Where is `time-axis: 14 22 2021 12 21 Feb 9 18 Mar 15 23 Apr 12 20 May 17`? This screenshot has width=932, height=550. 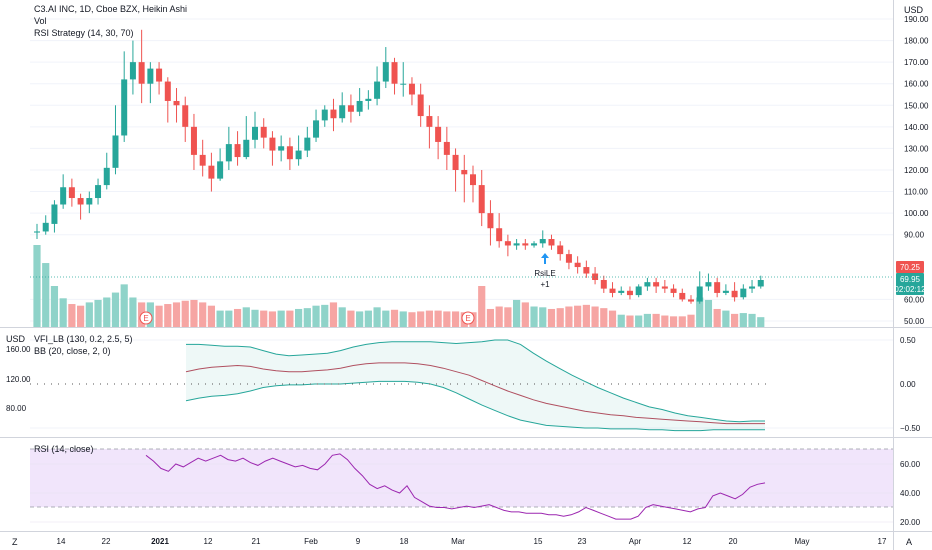 time-axis: 14 22 2021 12 21 Feb 9 18 Mar 15 23 Apr 12 20 May 17 is located at coordinates (472, 541).